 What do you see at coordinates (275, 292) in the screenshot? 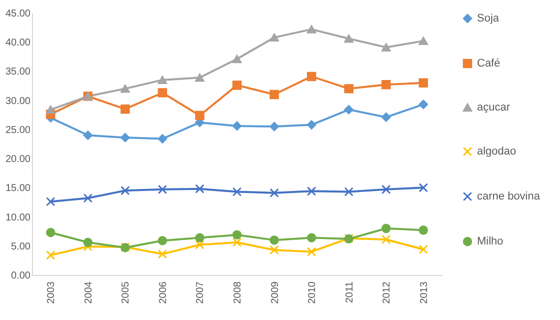
I see `x-tick-label: 2009` at bounding box center [275, 292].